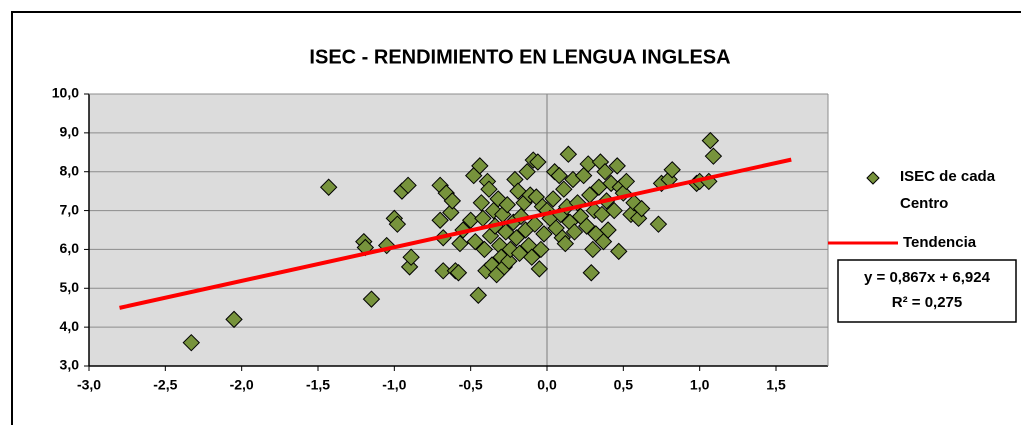 This screenshot has width=1021, height=425. Describe the element at coordinates (70, 170) in the screenshot. I see `y-tick-label: 8,0` at that location.